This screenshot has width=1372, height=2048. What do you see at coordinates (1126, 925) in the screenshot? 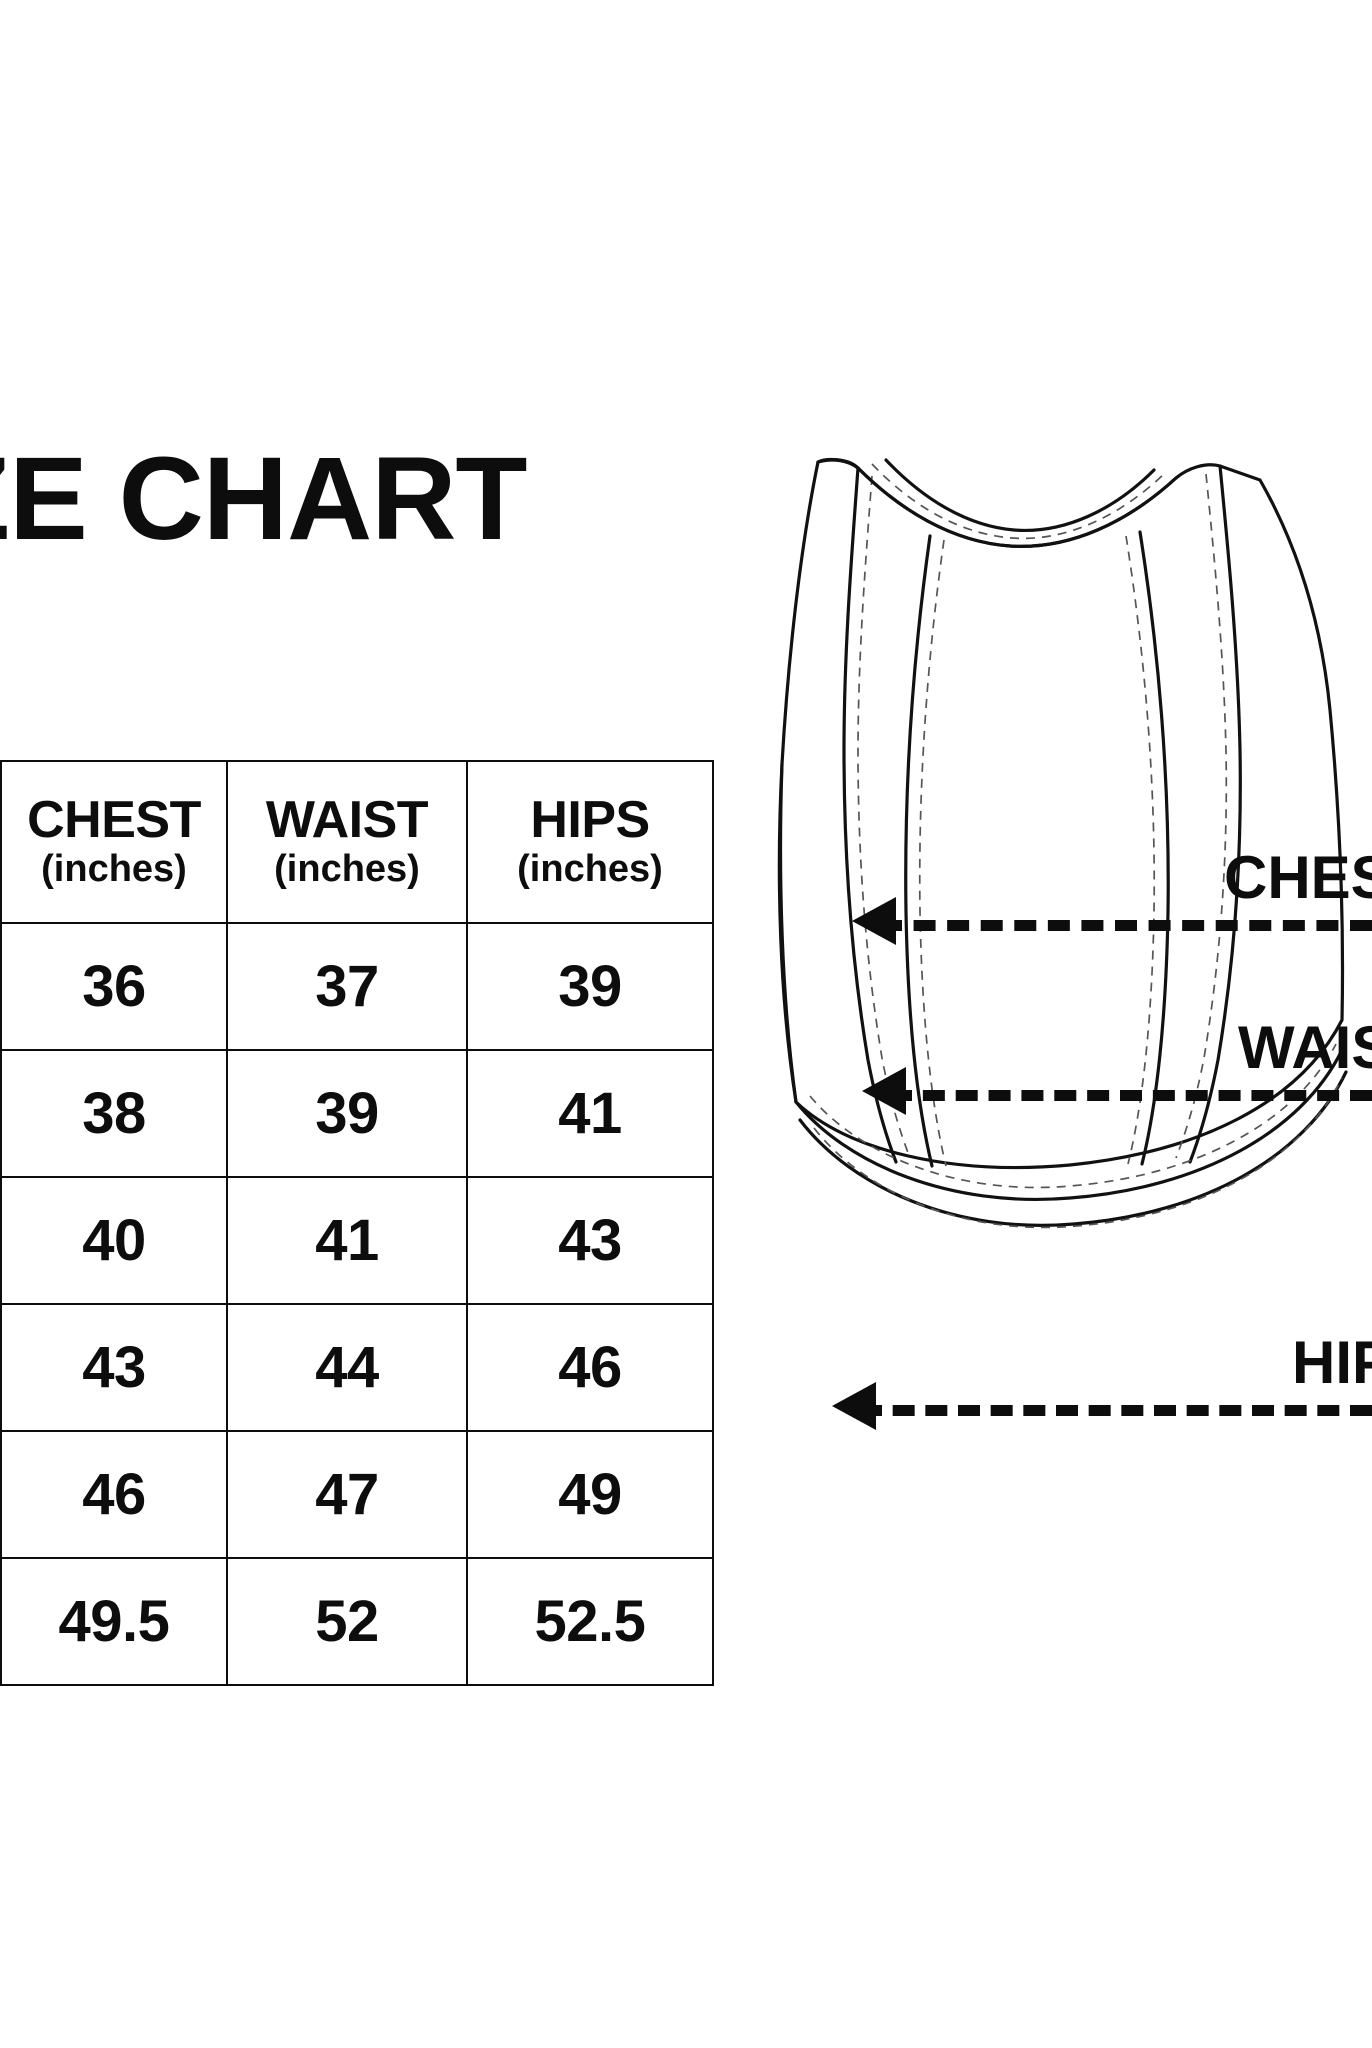
I see `chest-measure-dashed-line` at bounding box center [1126, 925].